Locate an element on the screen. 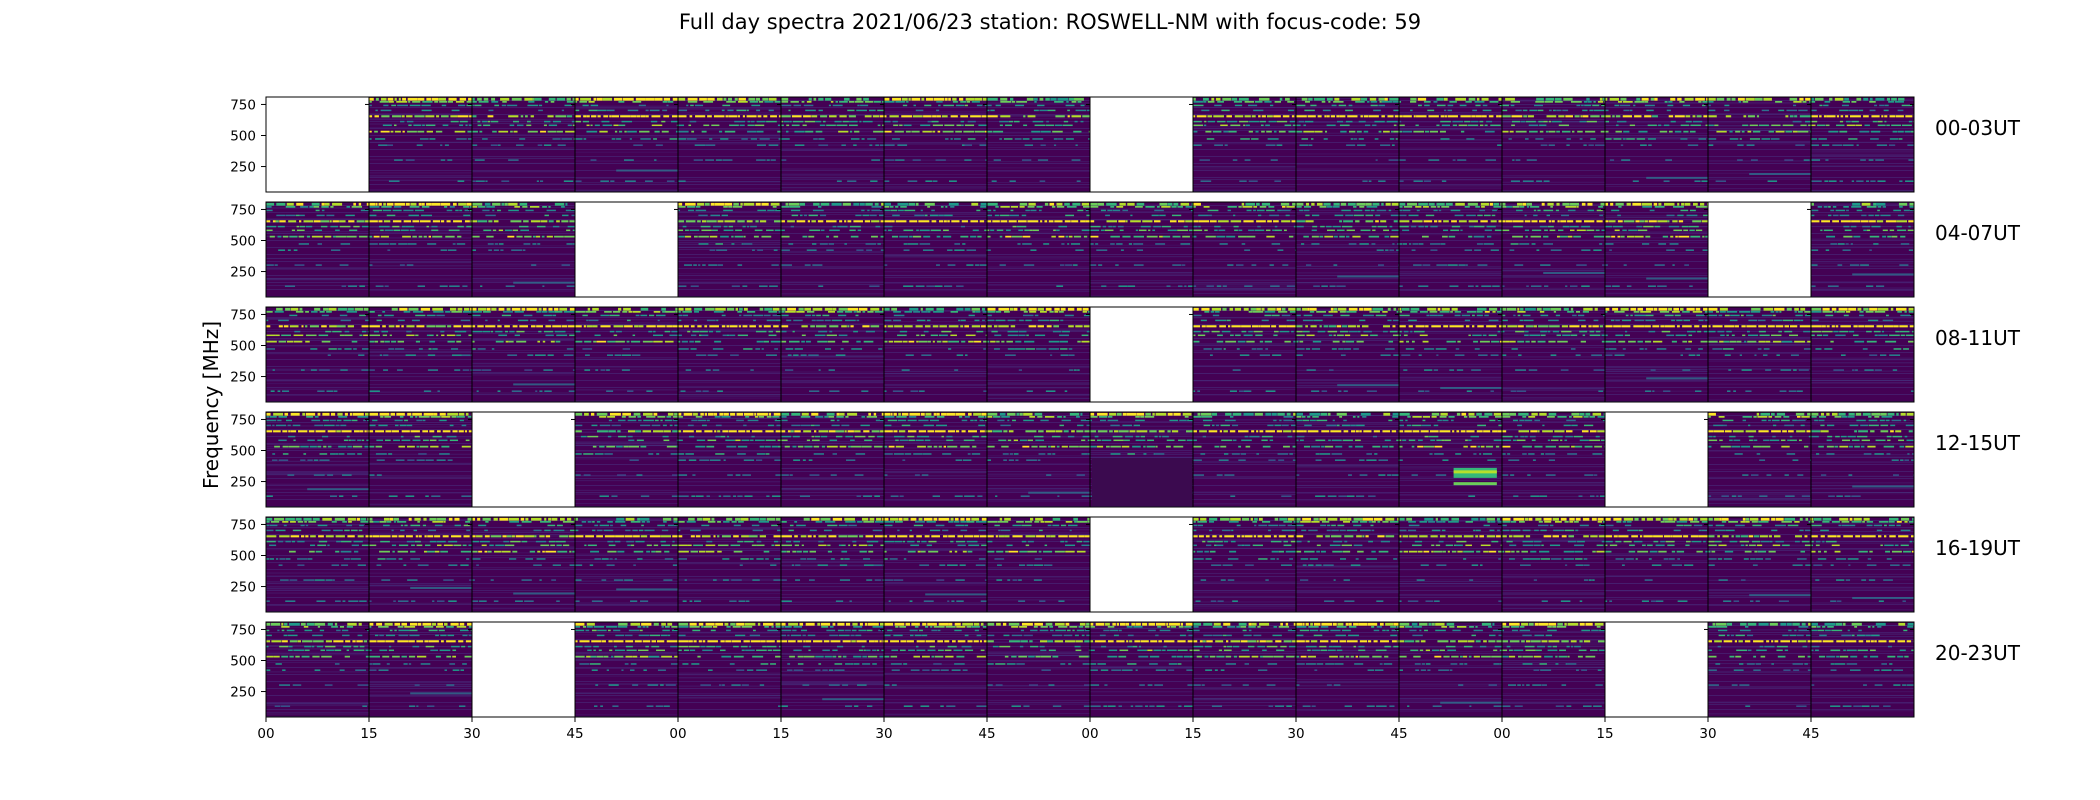 The height and width of the screenshot is (800, 2100). row-label: 00-03UT is located at coordinates (1978, 128).